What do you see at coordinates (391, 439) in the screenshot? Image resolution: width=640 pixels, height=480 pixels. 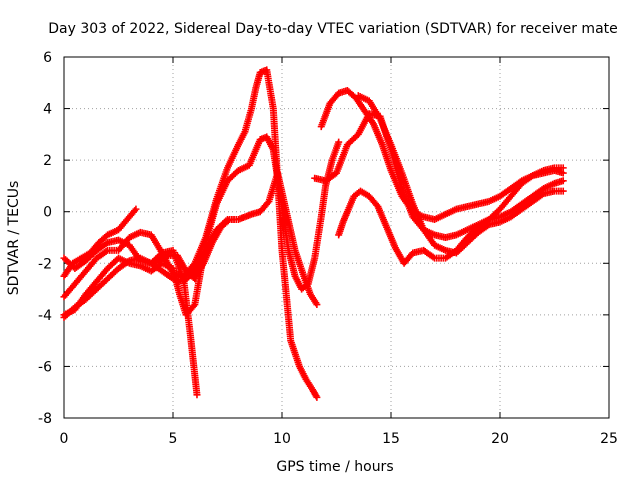 I see `x-tick-label: 15` at bounding box center [391, 439].